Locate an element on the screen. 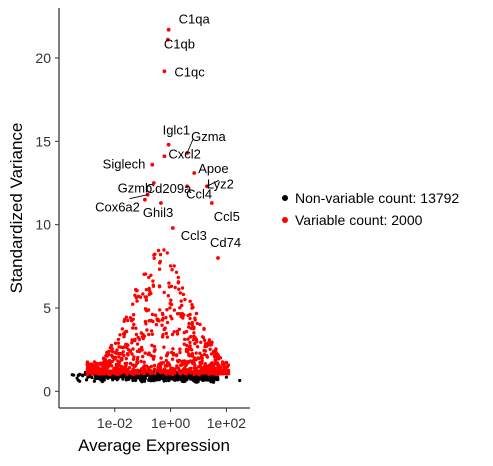  gene-label-ccl3: Ccl3 is located at coordinates (194, 235).